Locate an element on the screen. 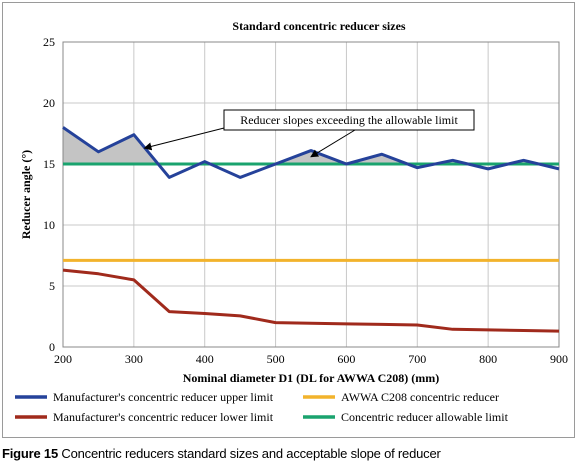 This screenshot has width=579, height=465. x-tick-label: 200 is located at coordinates (63, 359).